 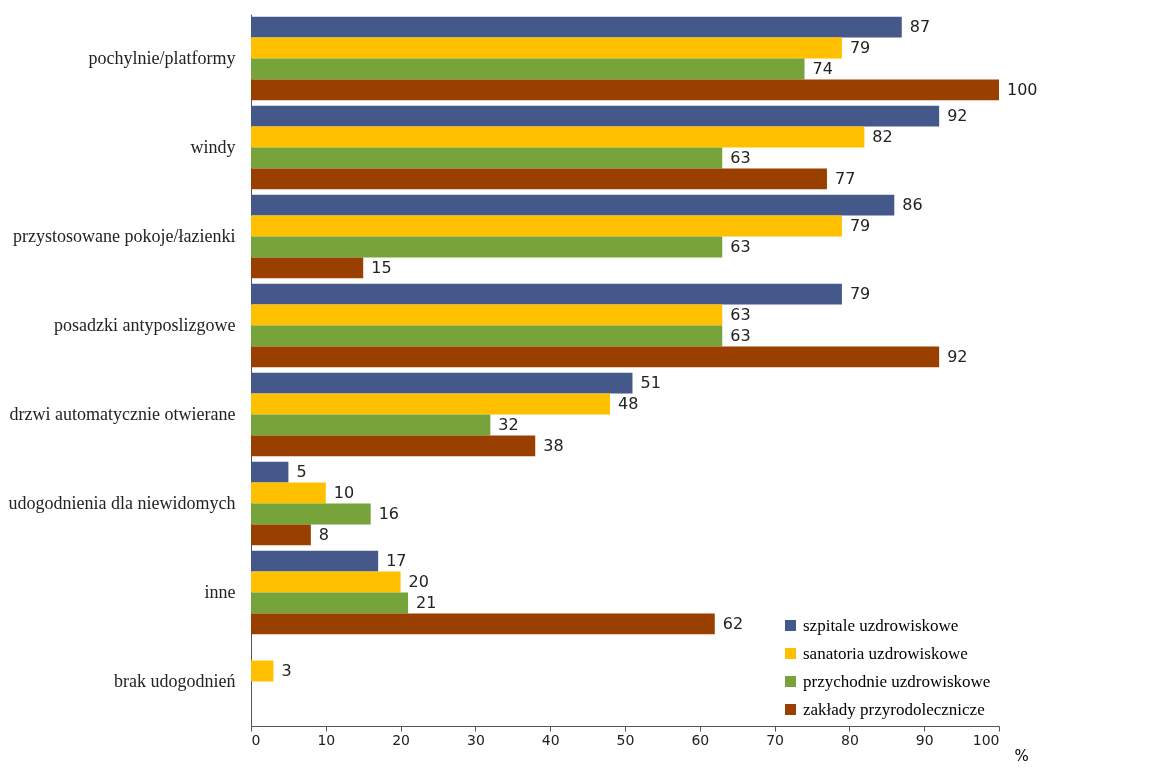 I want to click on x-tick-label: 50, so click(x=625, y=739).